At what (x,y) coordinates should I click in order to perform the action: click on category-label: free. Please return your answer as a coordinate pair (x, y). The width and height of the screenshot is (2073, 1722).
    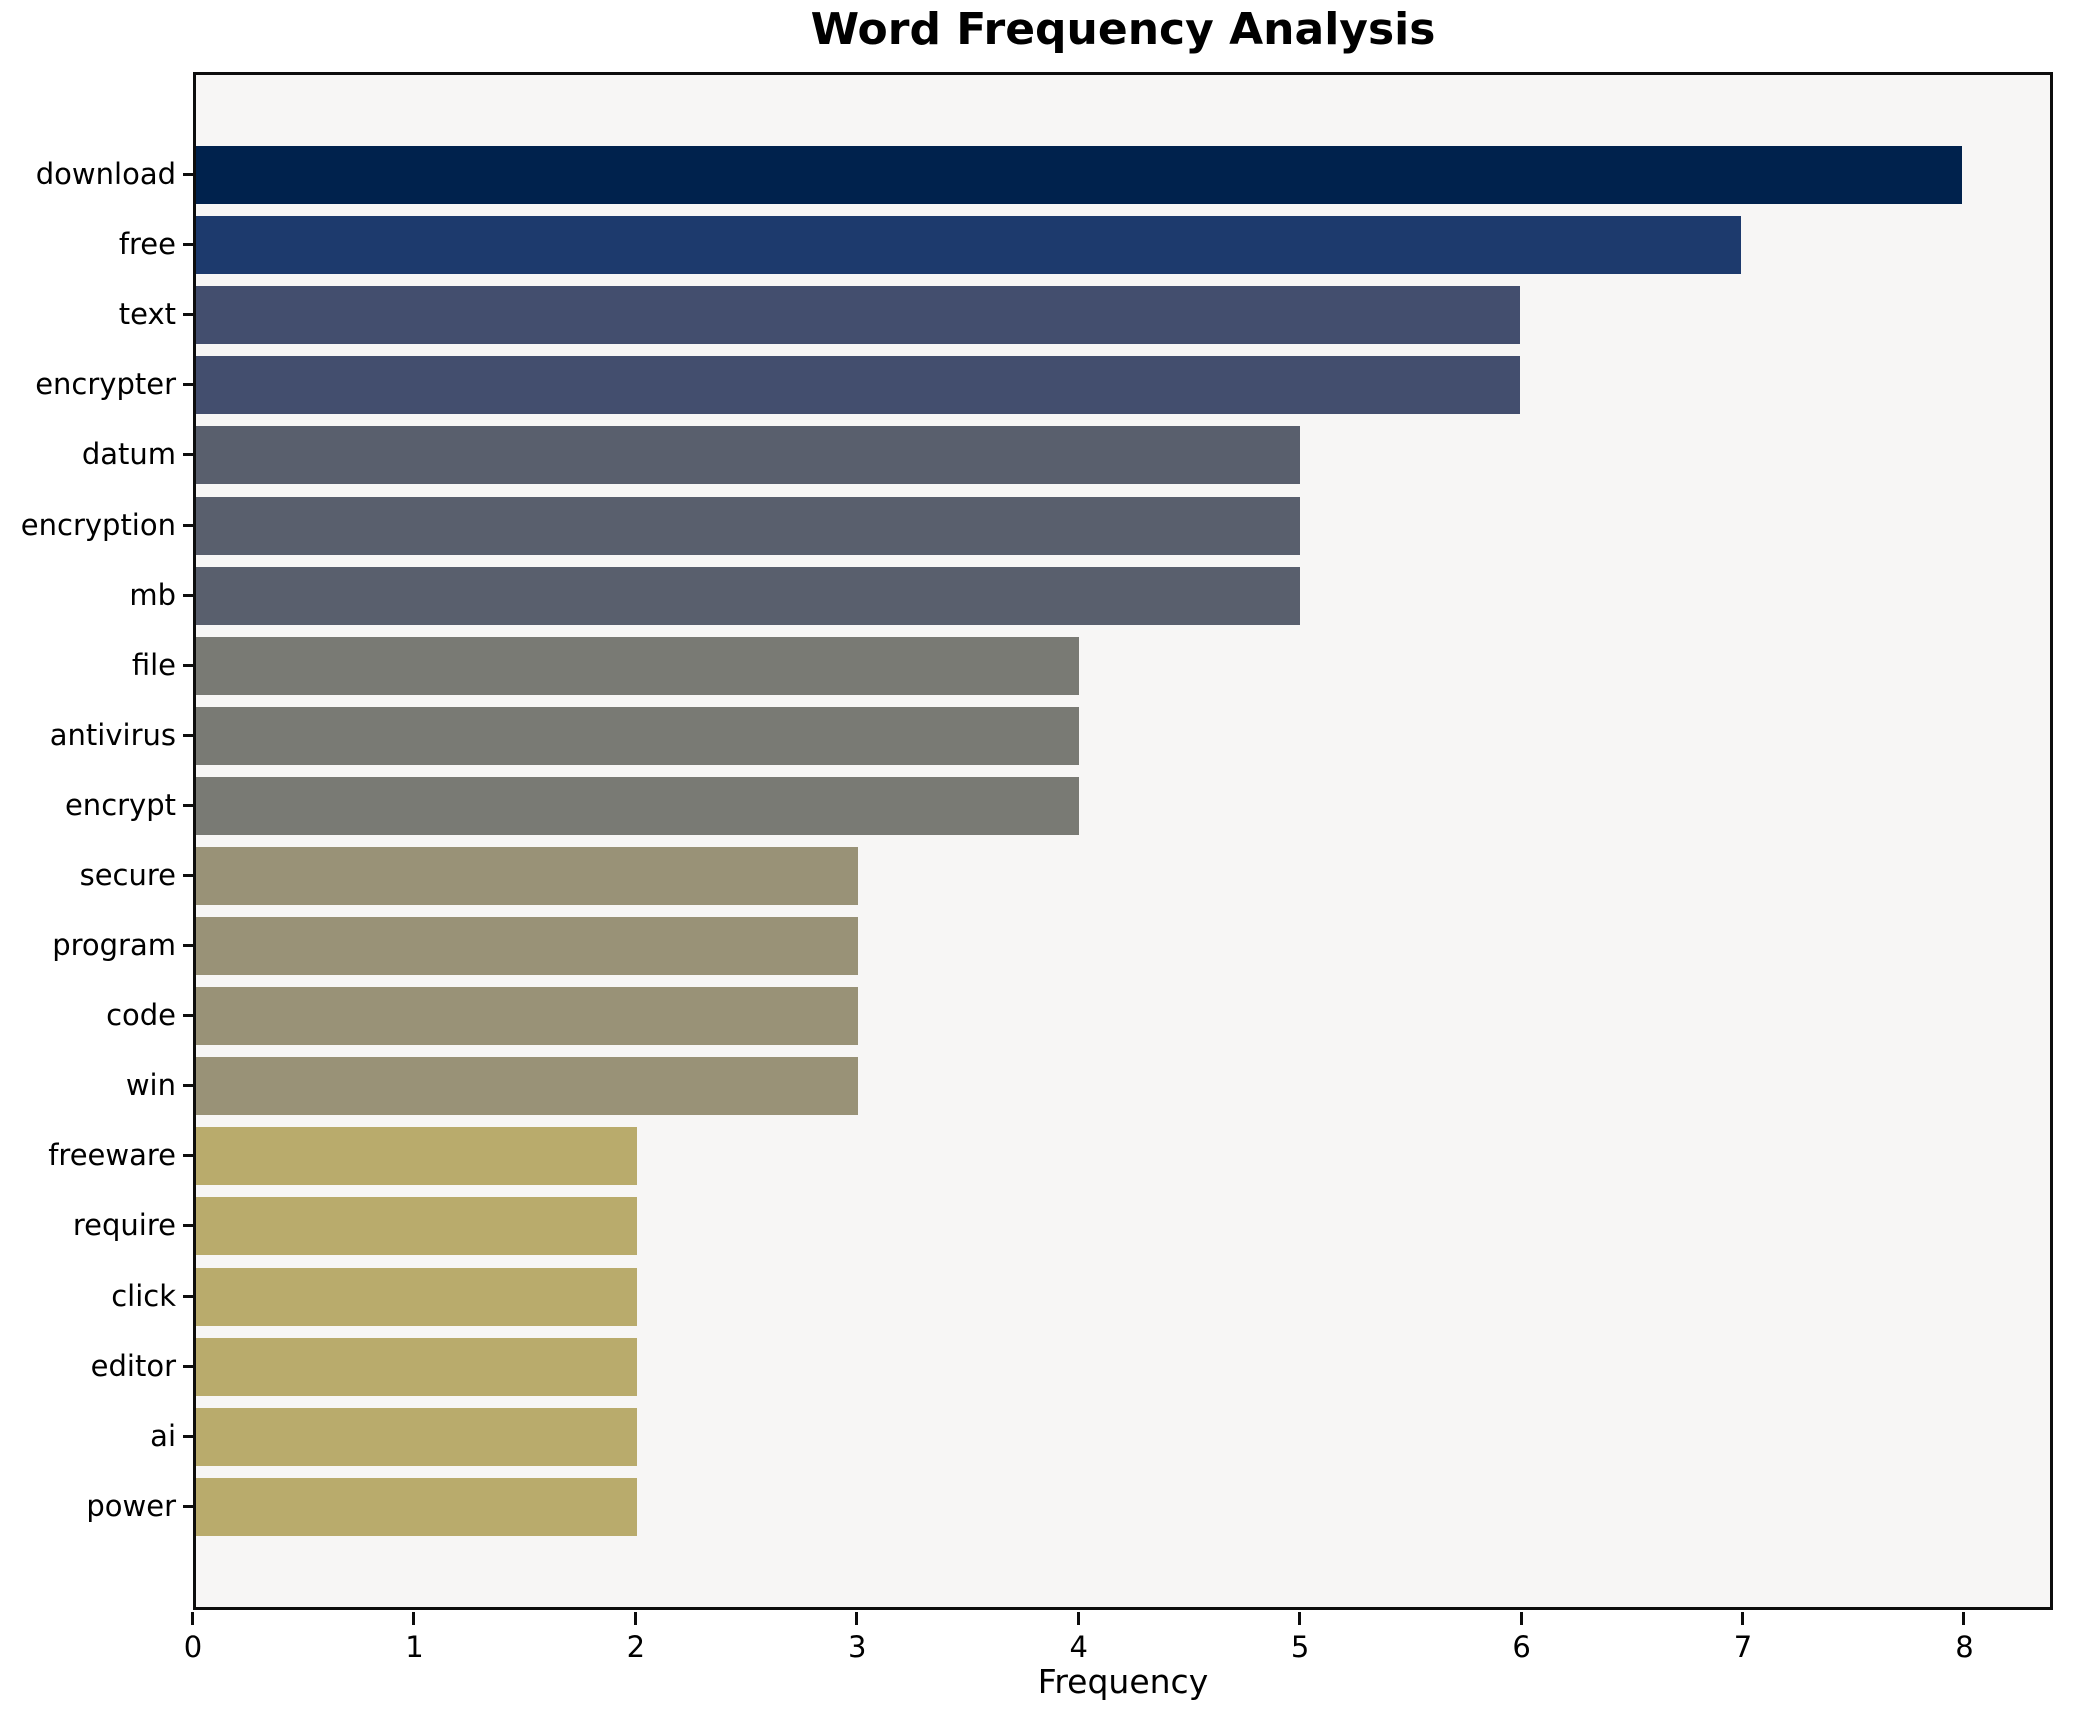
    Looking at the image, I should click on (147, 244).